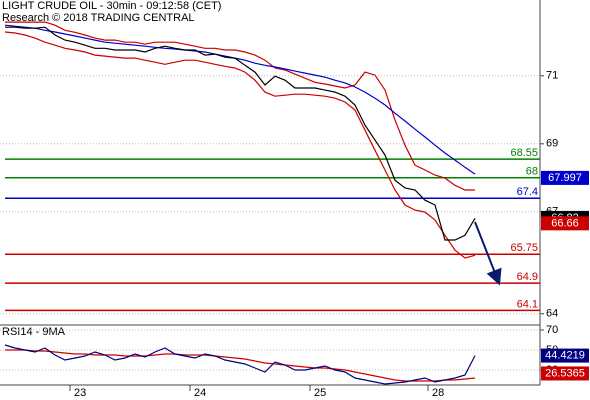 This screenshot has width=590, height=400. Describe the element at coordinates (200, 393) in the screenshot. I see `x-tick-label: 24` at that location.